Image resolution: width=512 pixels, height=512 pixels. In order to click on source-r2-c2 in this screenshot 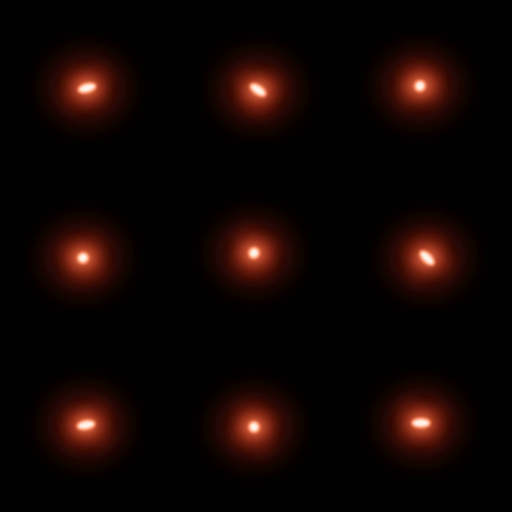, I will do `click(254, 253)`.